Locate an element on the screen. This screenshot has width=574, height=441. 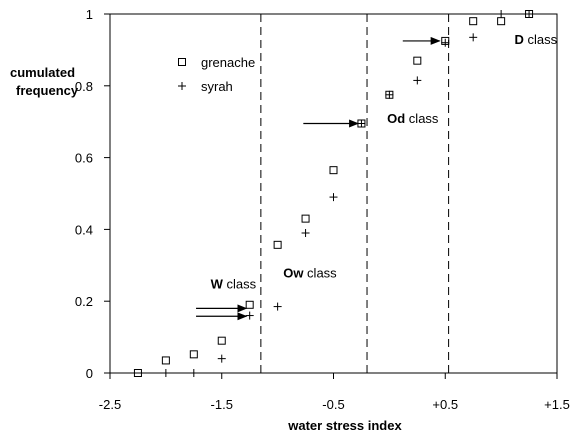
class-label-word-3: class is located at coordinates (541, 39).